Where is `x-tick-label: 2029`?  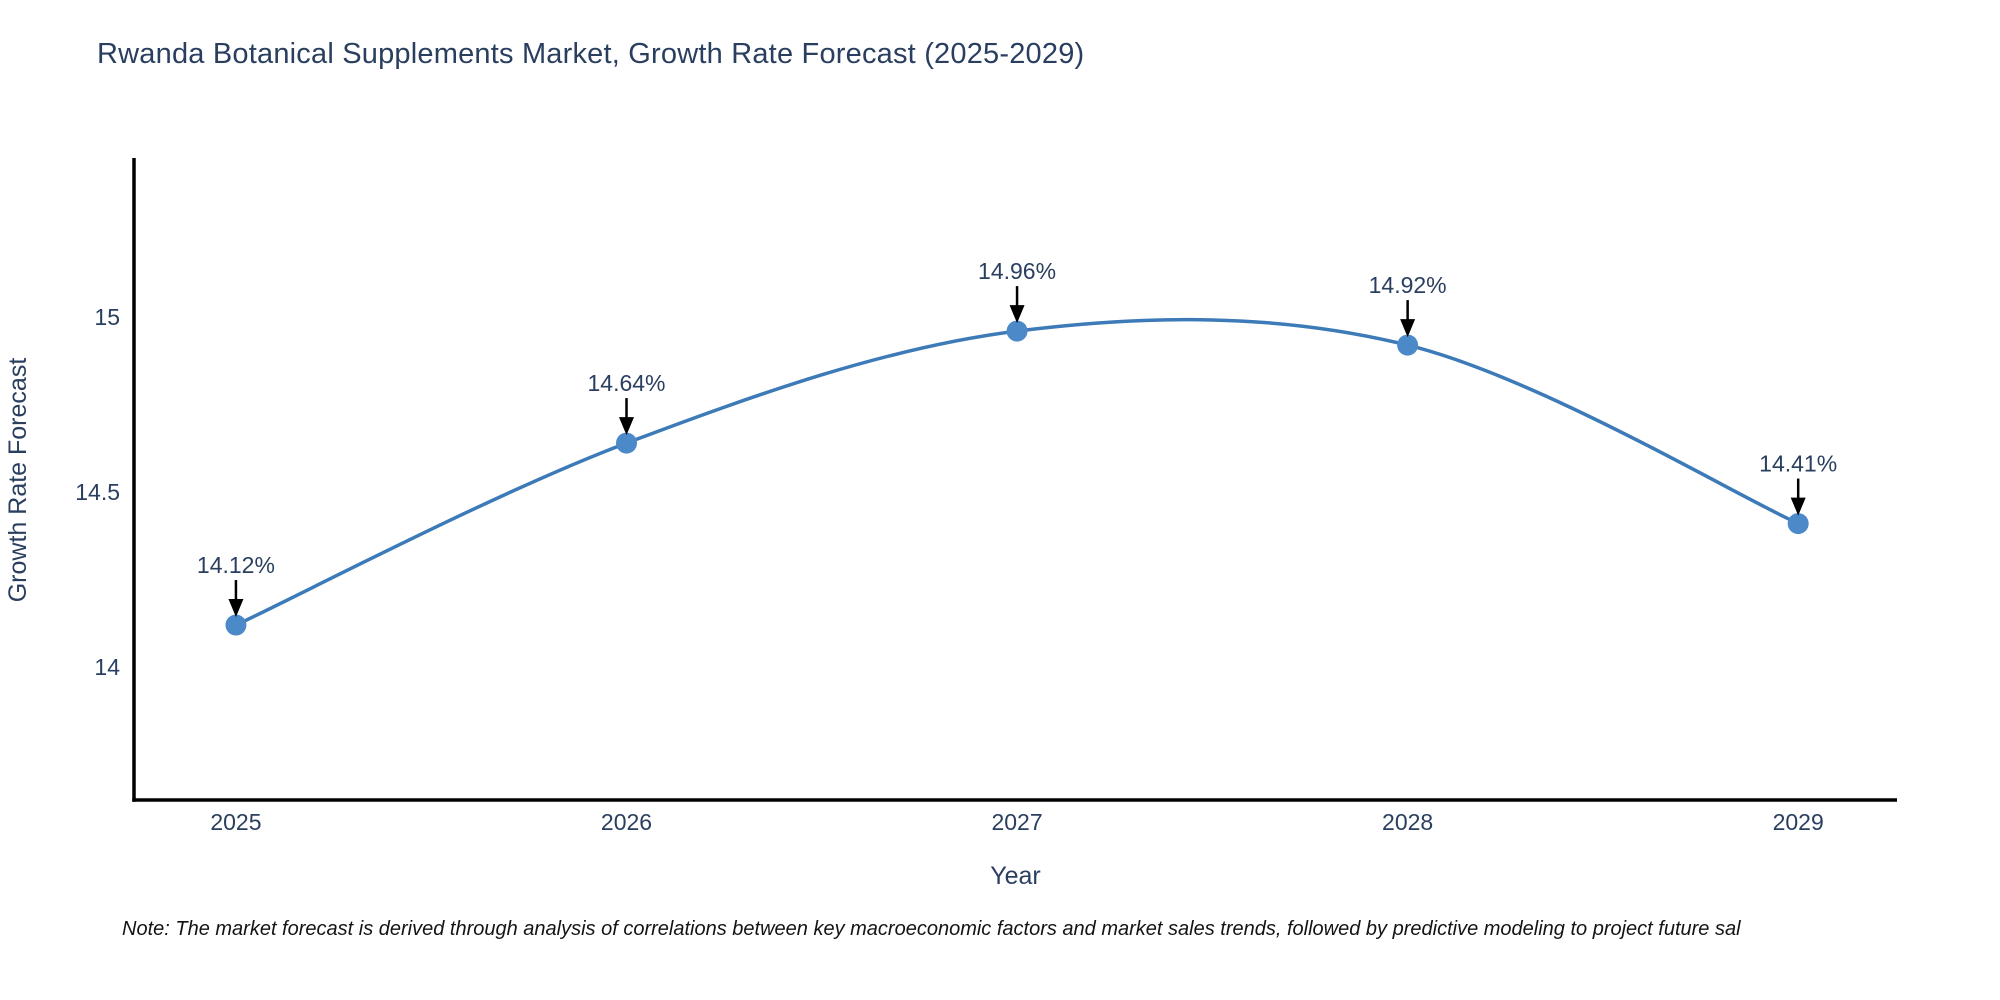 x-tick-label: 2029 is located at coordinates (1798, 822).